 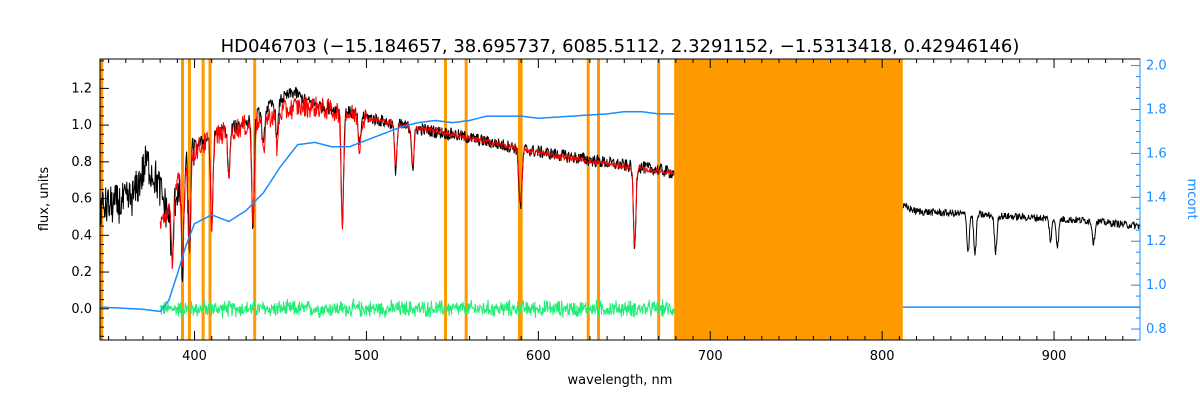 I want to click on x-tick-label: 500, so click(x=366, y=356).